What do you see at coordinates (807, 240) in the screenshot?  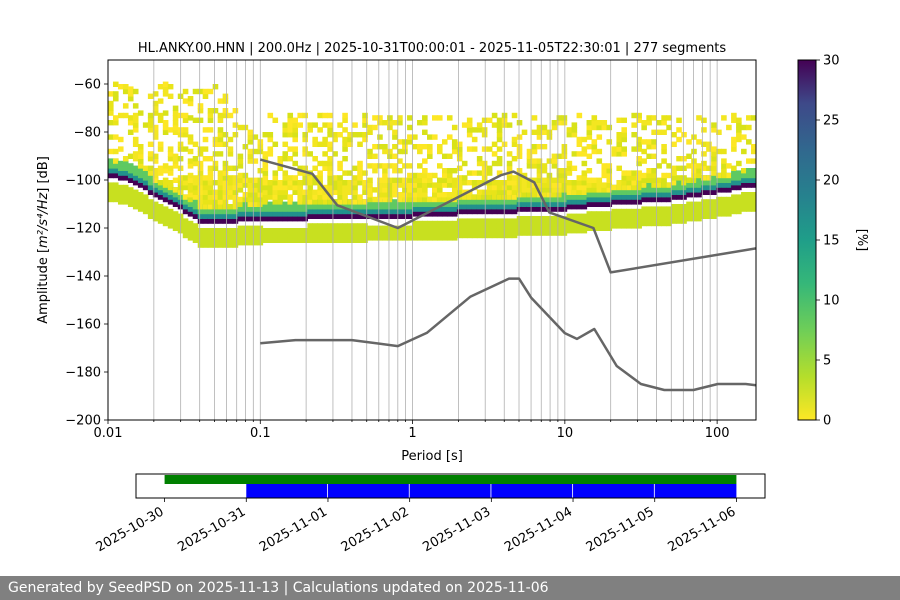 I see `colorbar` at bounding box center [807, 240].